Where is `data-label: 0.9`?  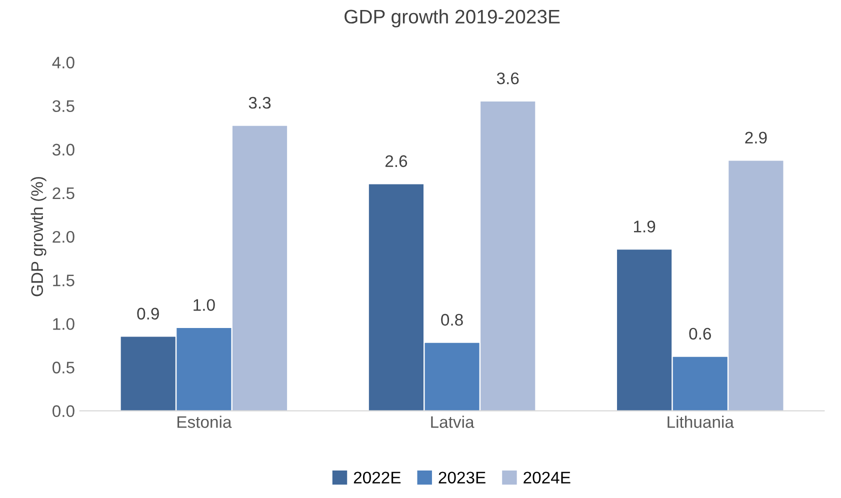 data-label: 0.9 is located at coordinates (148, 314).